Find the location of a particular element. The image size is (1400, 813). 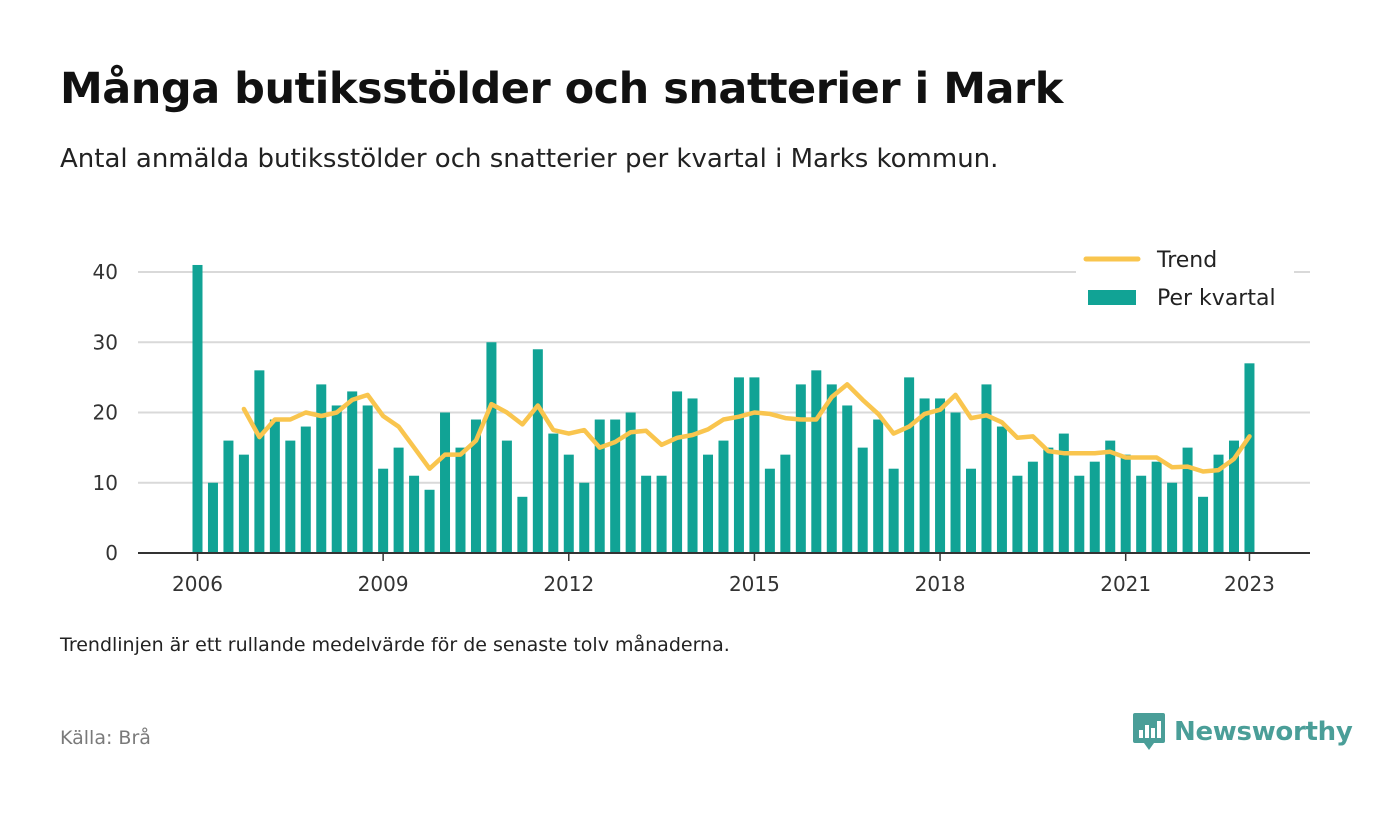

legend-bar-label: Per kvartal is located at coordinates (1216, 298).